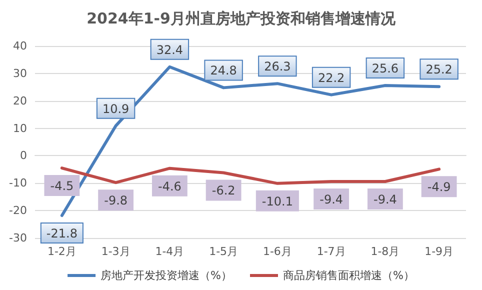 Image resolution: width=482 pixels, height=290 pixels. Describe the element at coordinates (116, 201) in the screenshot. I see `data-label: -9.8` at that location.